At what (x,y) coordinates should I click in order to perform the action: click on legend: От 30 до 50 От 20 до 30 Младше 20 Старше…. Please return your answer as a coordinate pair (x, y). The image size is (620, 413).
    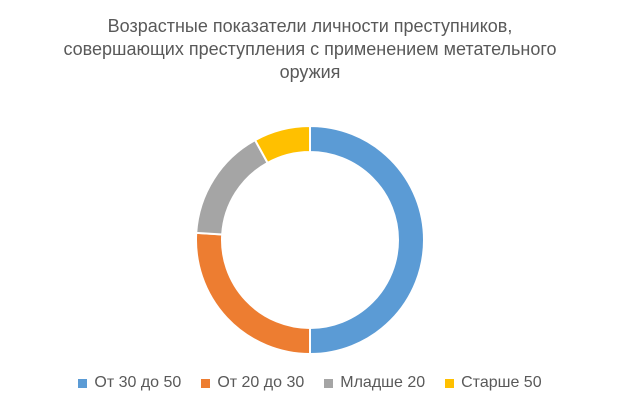
    Looking at the image, I should click on (310, 383).